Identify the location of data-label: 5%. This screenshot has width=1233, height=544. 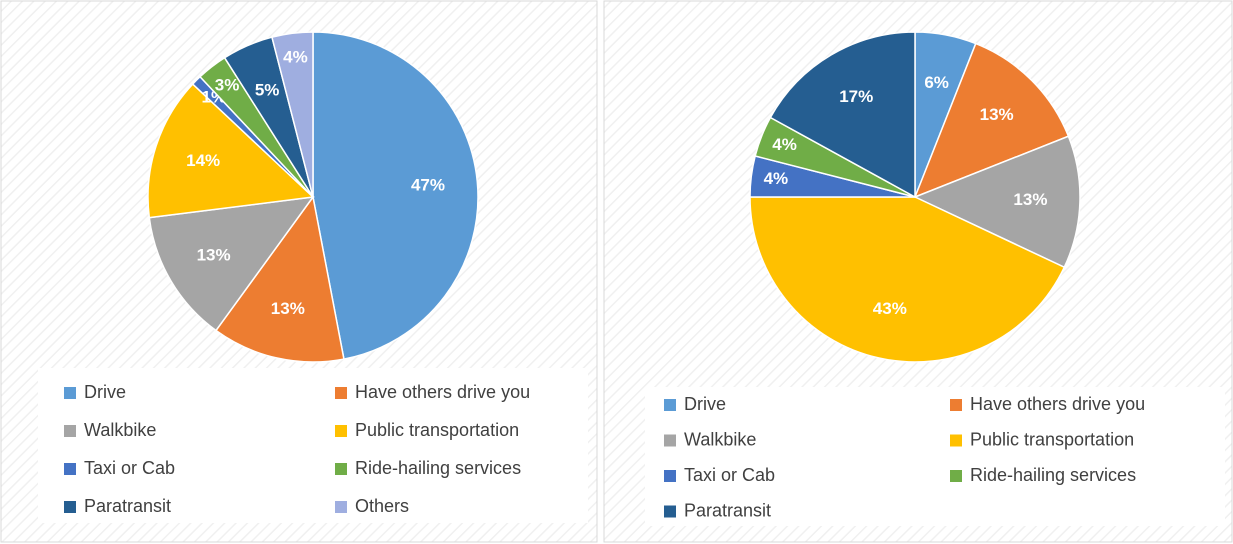
(267, 89).